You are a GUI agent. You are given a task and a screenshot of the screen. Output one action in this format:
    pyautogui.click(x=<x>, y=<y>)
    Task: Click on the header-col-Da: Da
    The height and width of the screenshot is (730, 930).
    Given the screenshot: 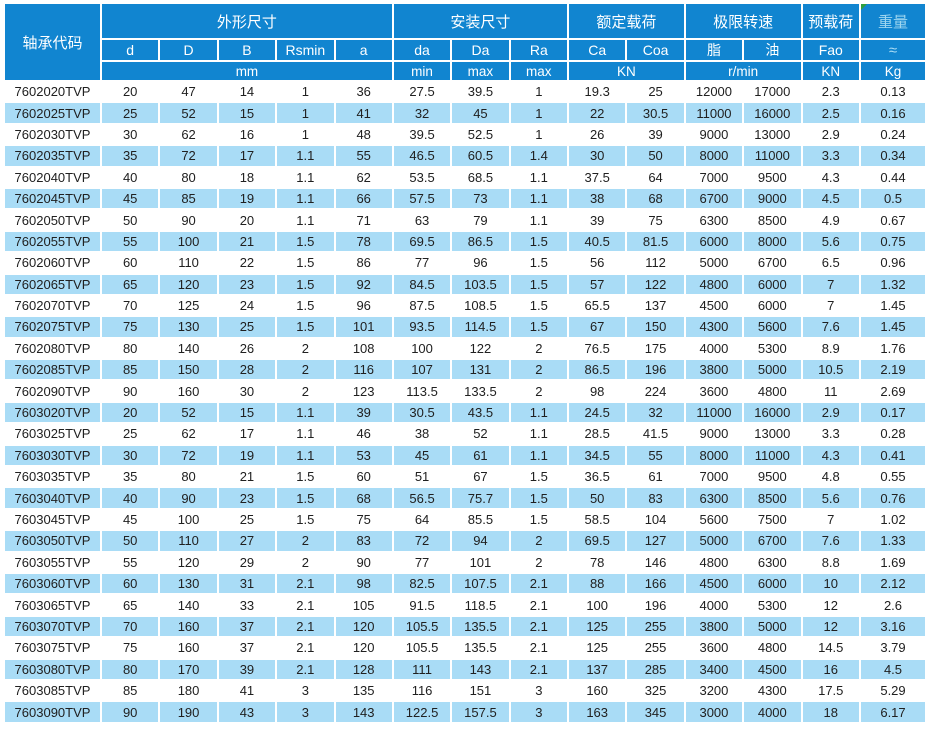 What is the action you would take?
    pyautogui.click(x=480, y=50)
    